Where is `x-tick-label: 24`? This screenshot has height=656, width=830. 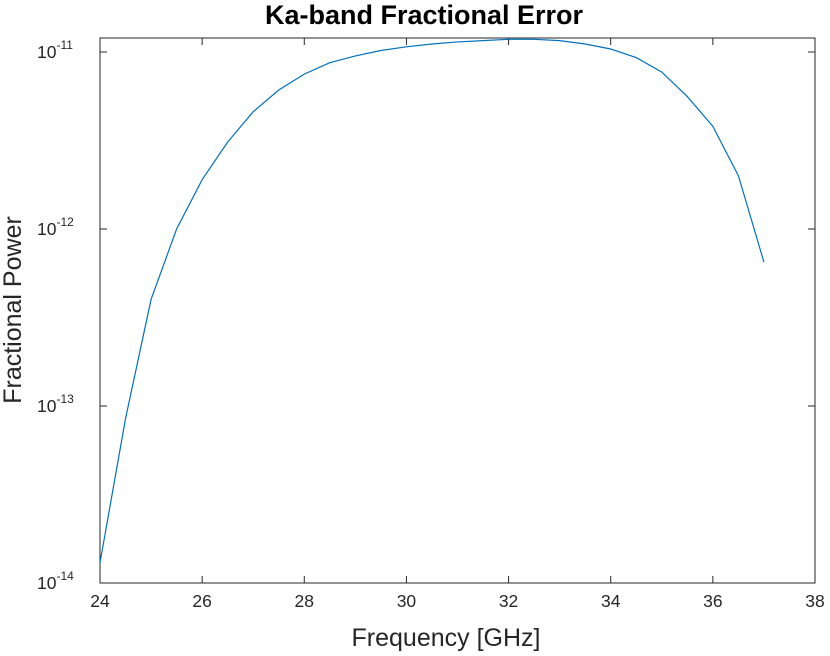
x-tick-label: 24 is located at coordinates (100, 601).